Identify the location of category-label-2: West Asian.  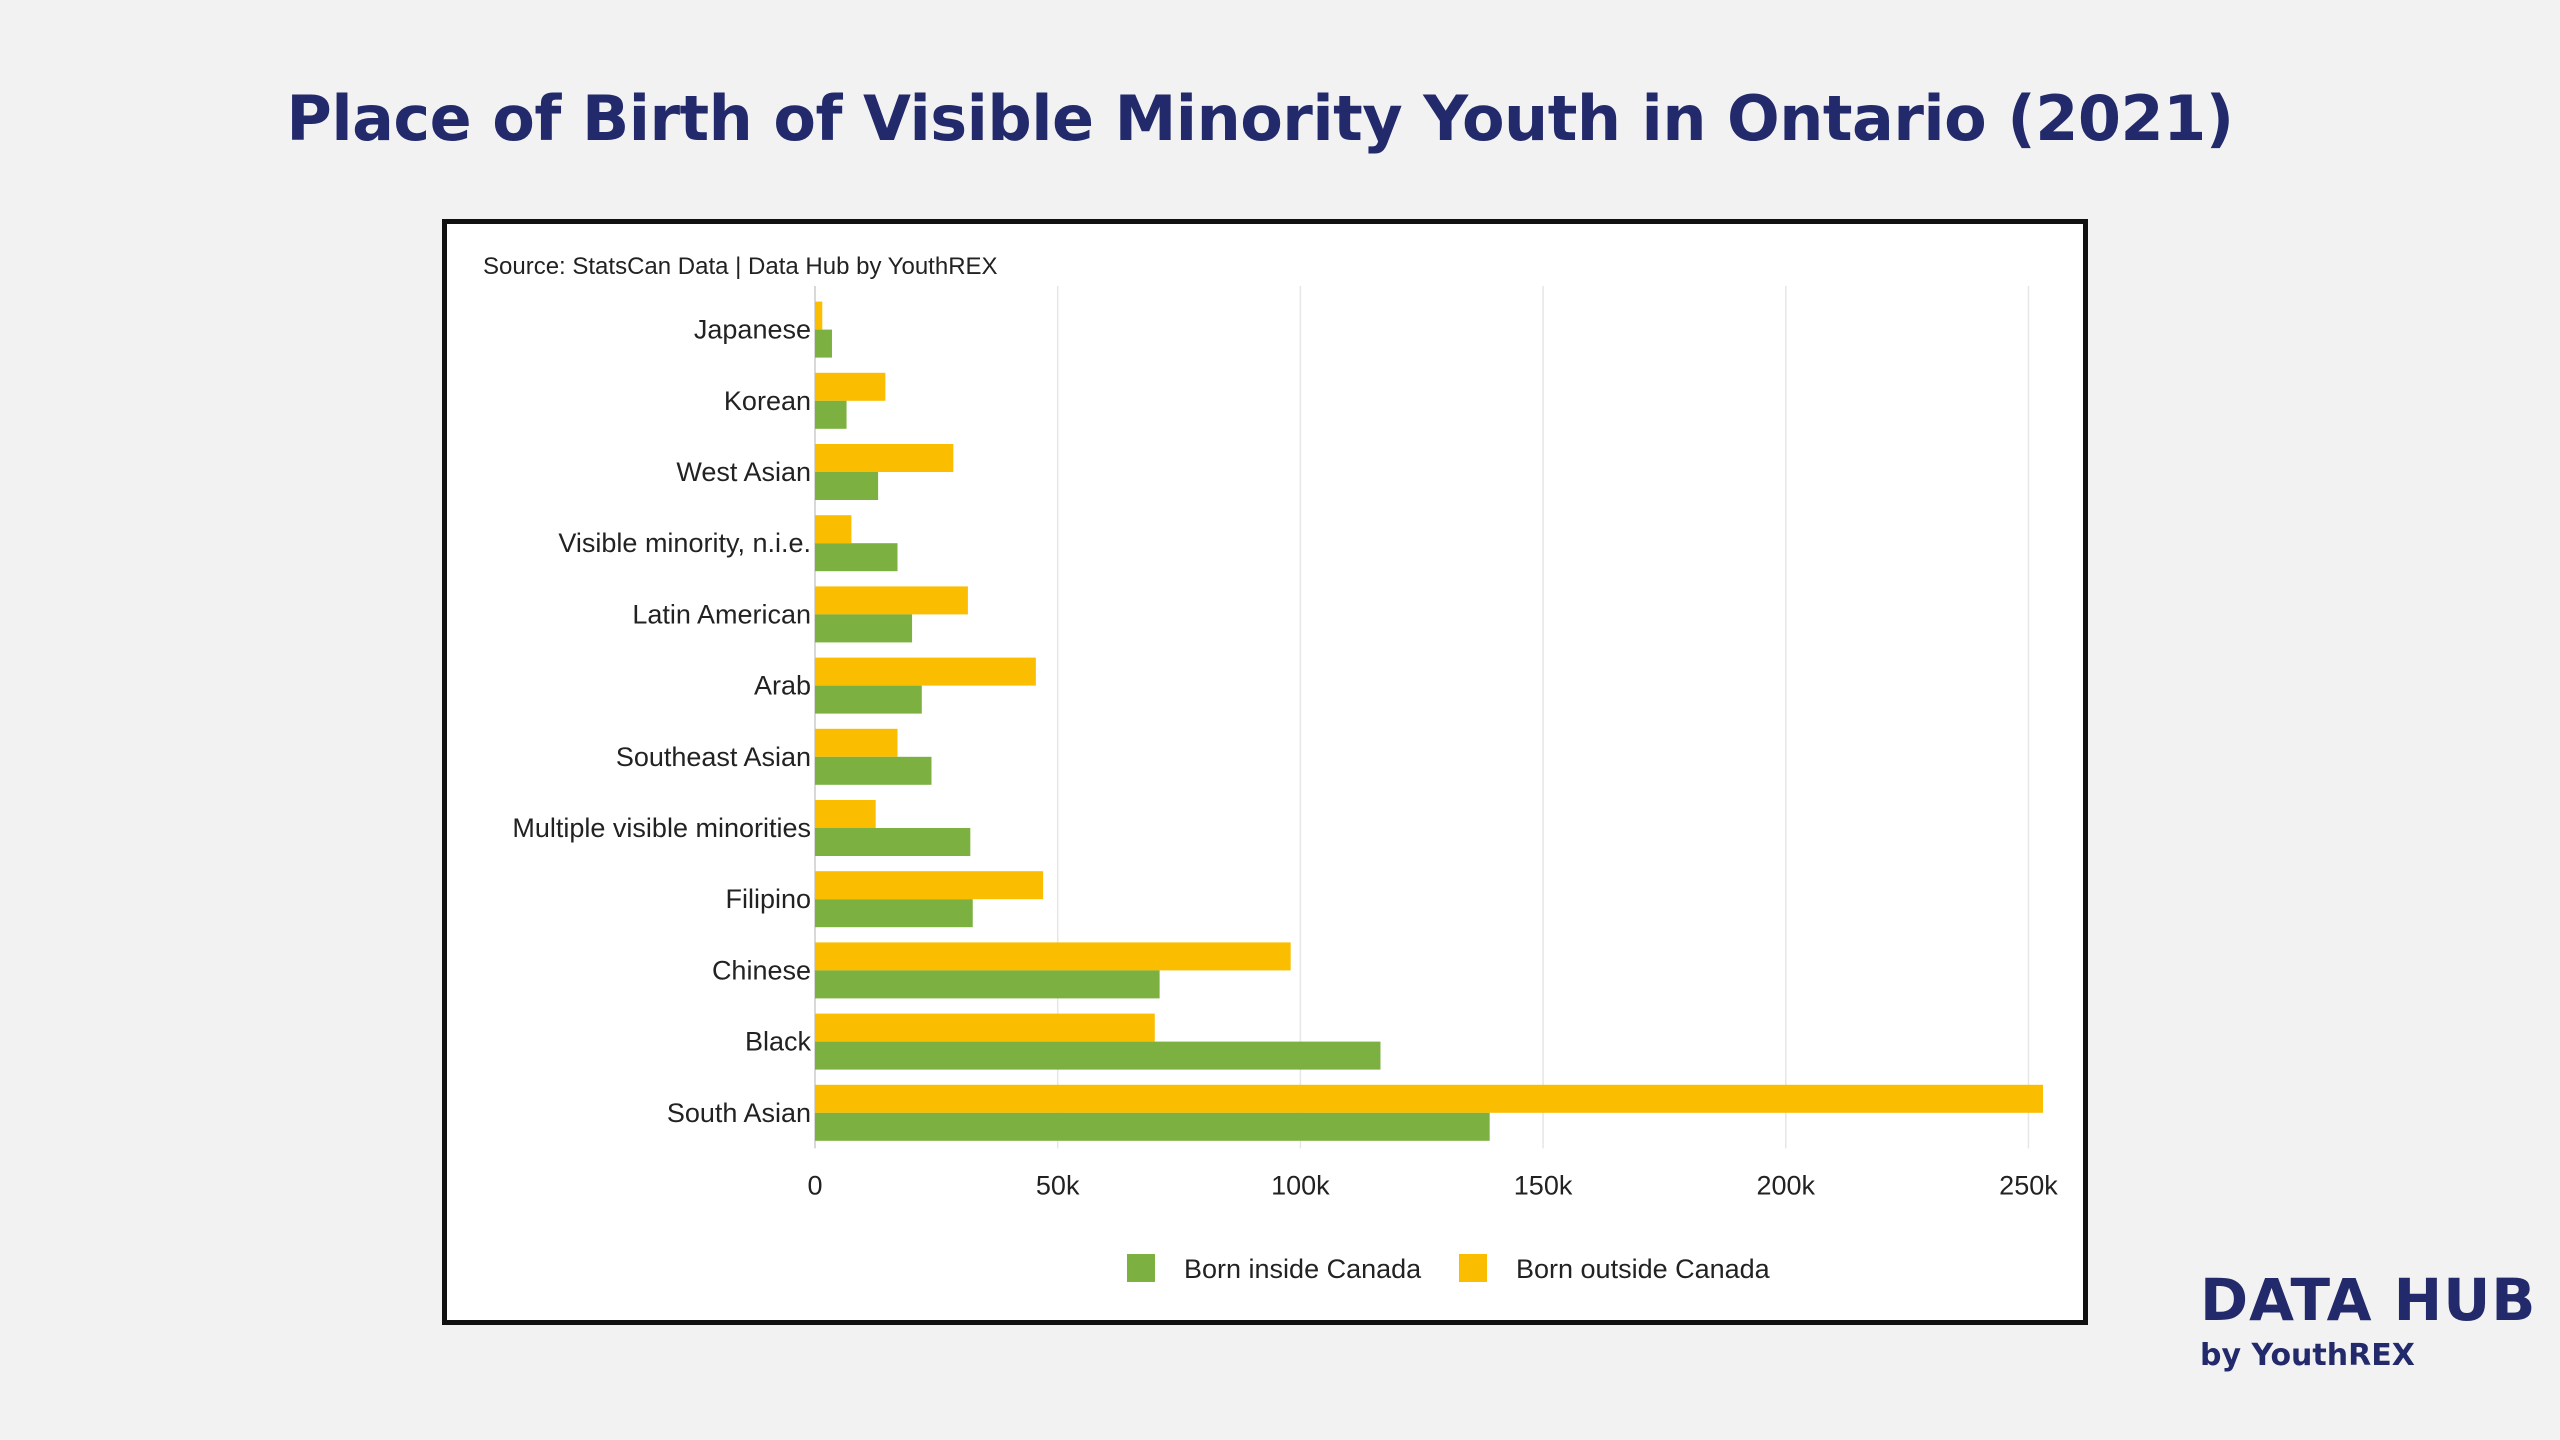
(743, 472).